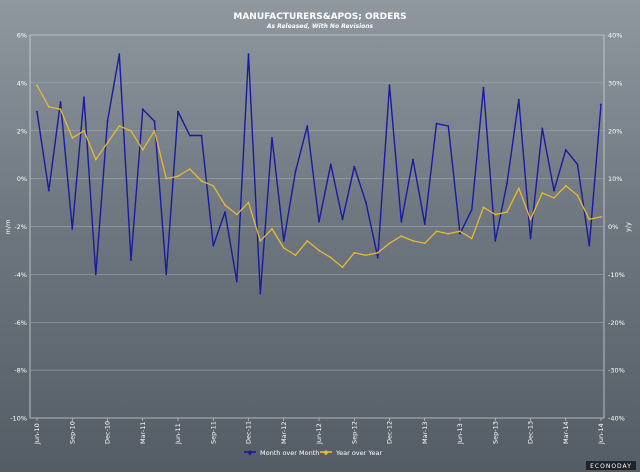 The image size is (640, 472). Describe the element at coordinates (108, 432) in the screenshot. I see `x-tick-label: Dec-10` at that location.